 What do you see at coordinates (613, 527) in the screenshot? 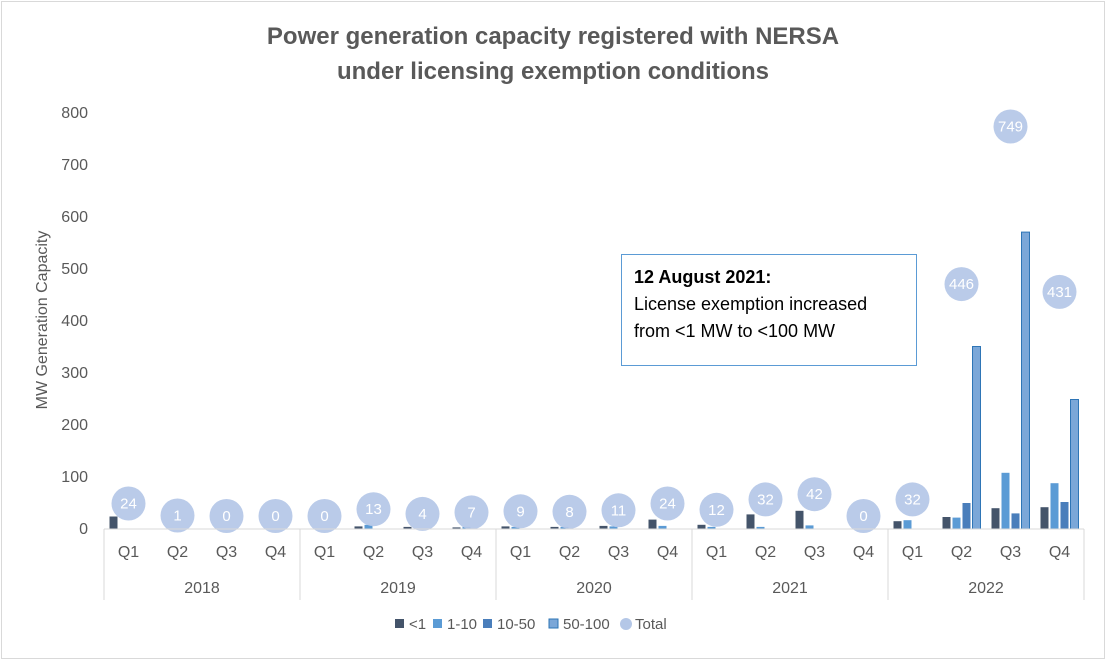
I see `bar-1_10-2020-Q3` at bounding box center [613, 527].